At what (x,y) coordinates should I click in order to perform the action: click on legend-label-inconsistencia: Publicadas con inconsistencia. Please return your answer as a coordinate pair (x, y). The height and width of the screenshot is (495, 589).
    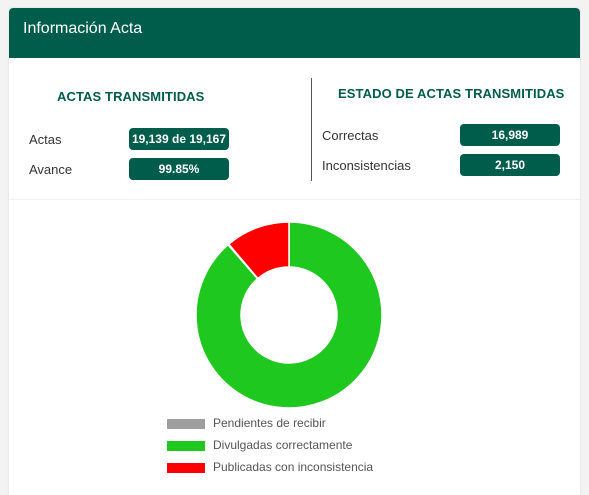
    Looking at the image, I should click on (293, 467).